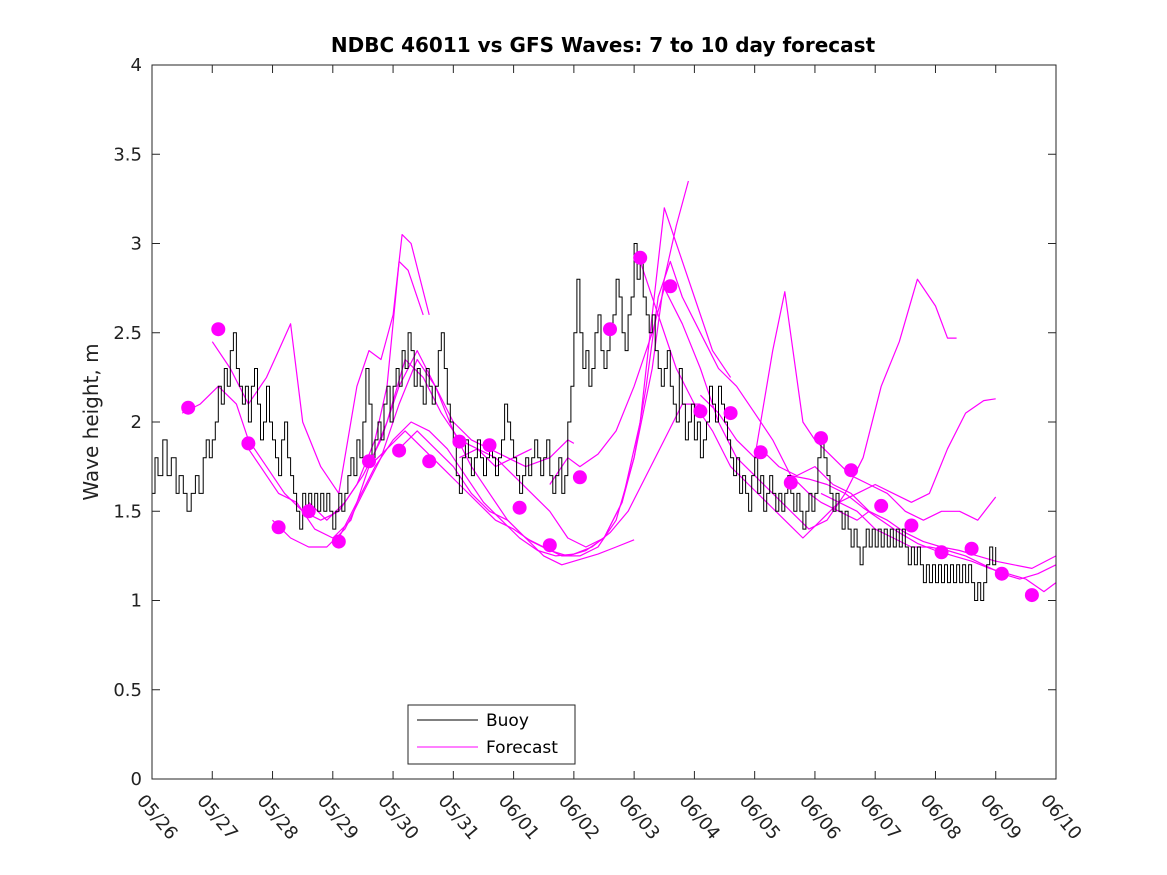 The image size is (1167, 875). Describe the element at coordinates (136, 244) in the screenshot. I see `y-tick-label: 3` at that location.